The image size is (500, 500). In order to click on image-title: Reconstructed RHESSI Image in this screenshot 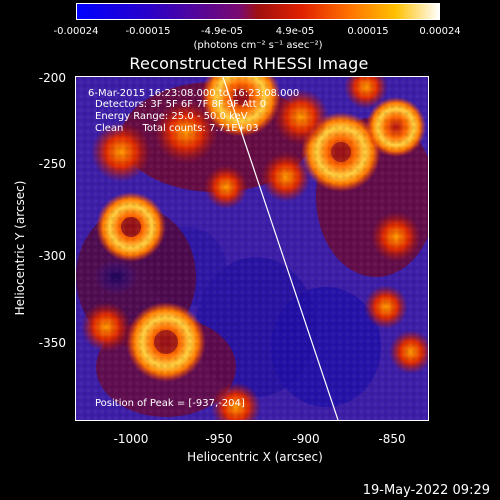, I will do `click(249, 63)`.